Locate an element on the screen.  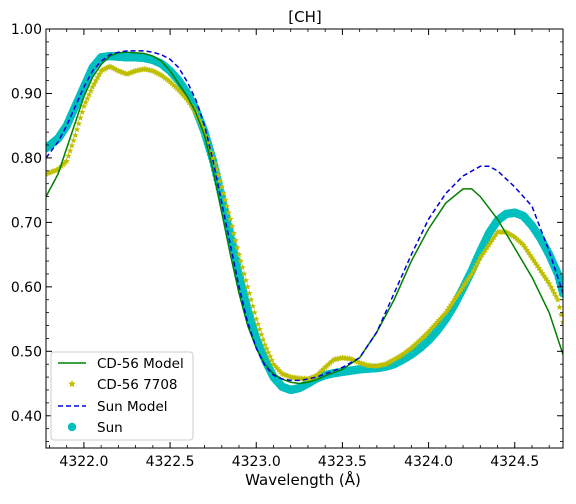
x-tick-label: 4322.5 is located at coordinates (170, 462).